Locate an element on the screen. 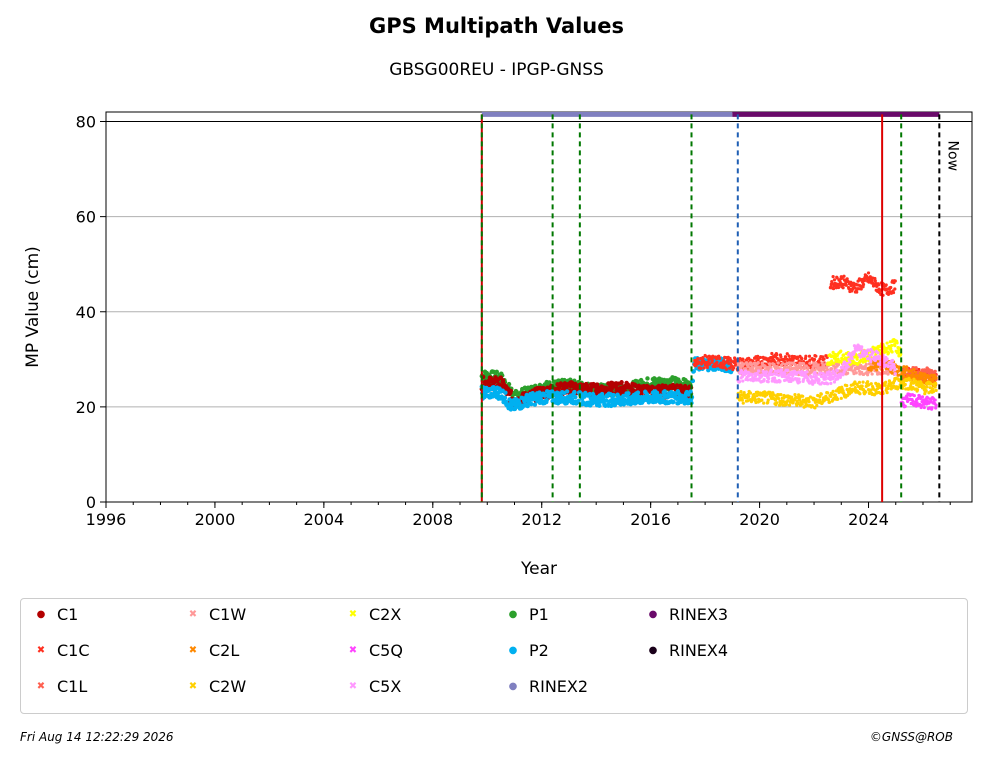 Image resolution: width=993 pixels, height=769 pixels. legend-label: RINEX3 is located at coordinates (699, 614).